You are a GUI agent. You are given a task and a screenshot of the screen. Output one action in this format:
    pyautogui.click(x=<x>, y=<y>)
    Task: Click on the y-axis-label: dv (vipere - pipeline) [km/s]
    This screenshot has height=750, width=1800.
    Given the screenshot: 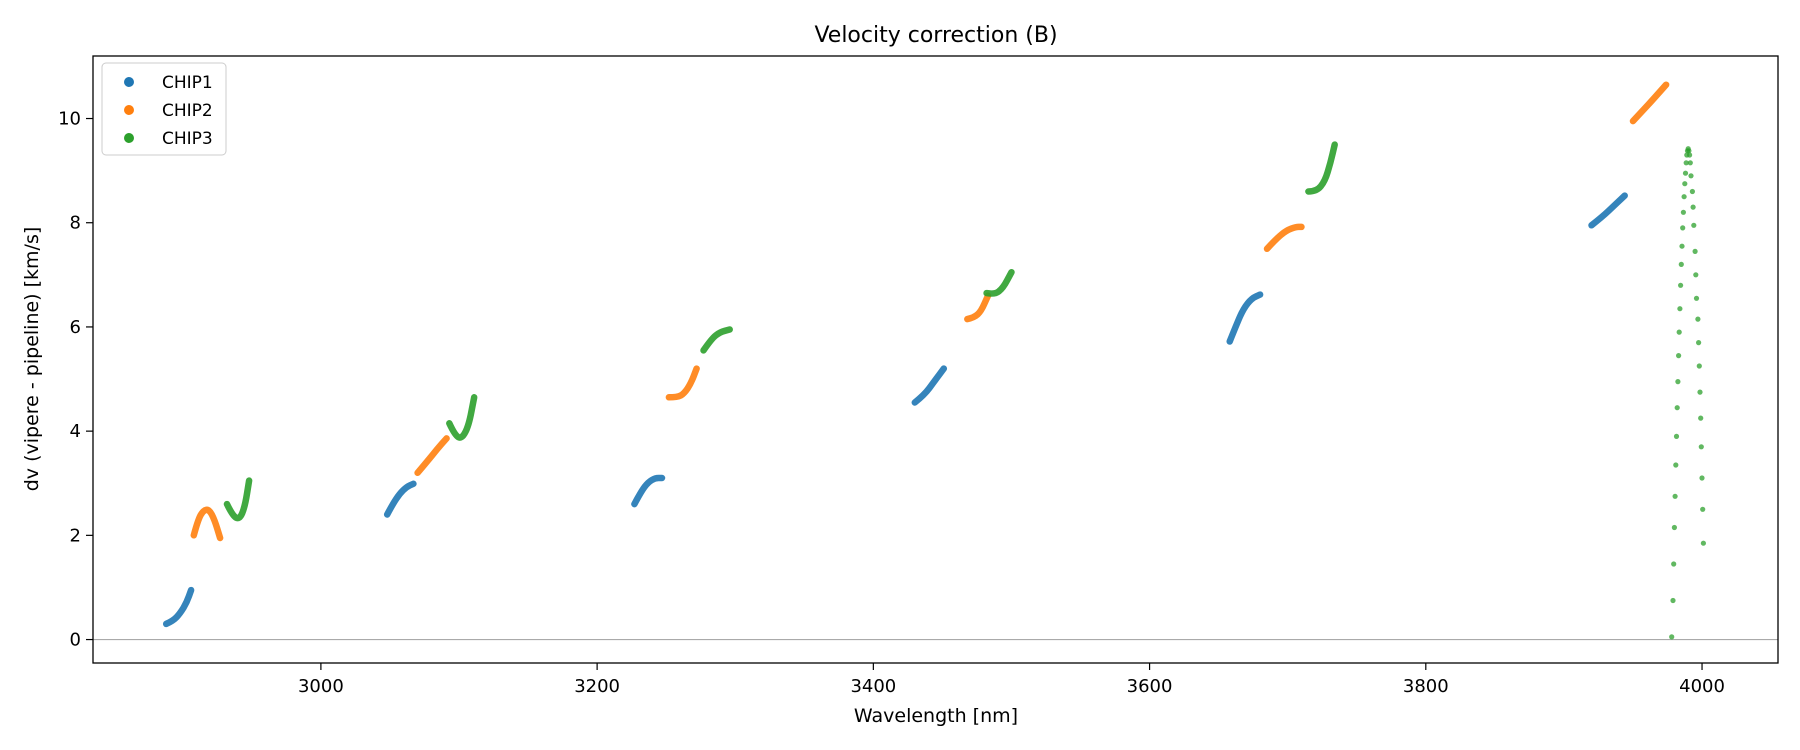 What is the action you would take?
    pyautogui.click(x=32, y=359)
    